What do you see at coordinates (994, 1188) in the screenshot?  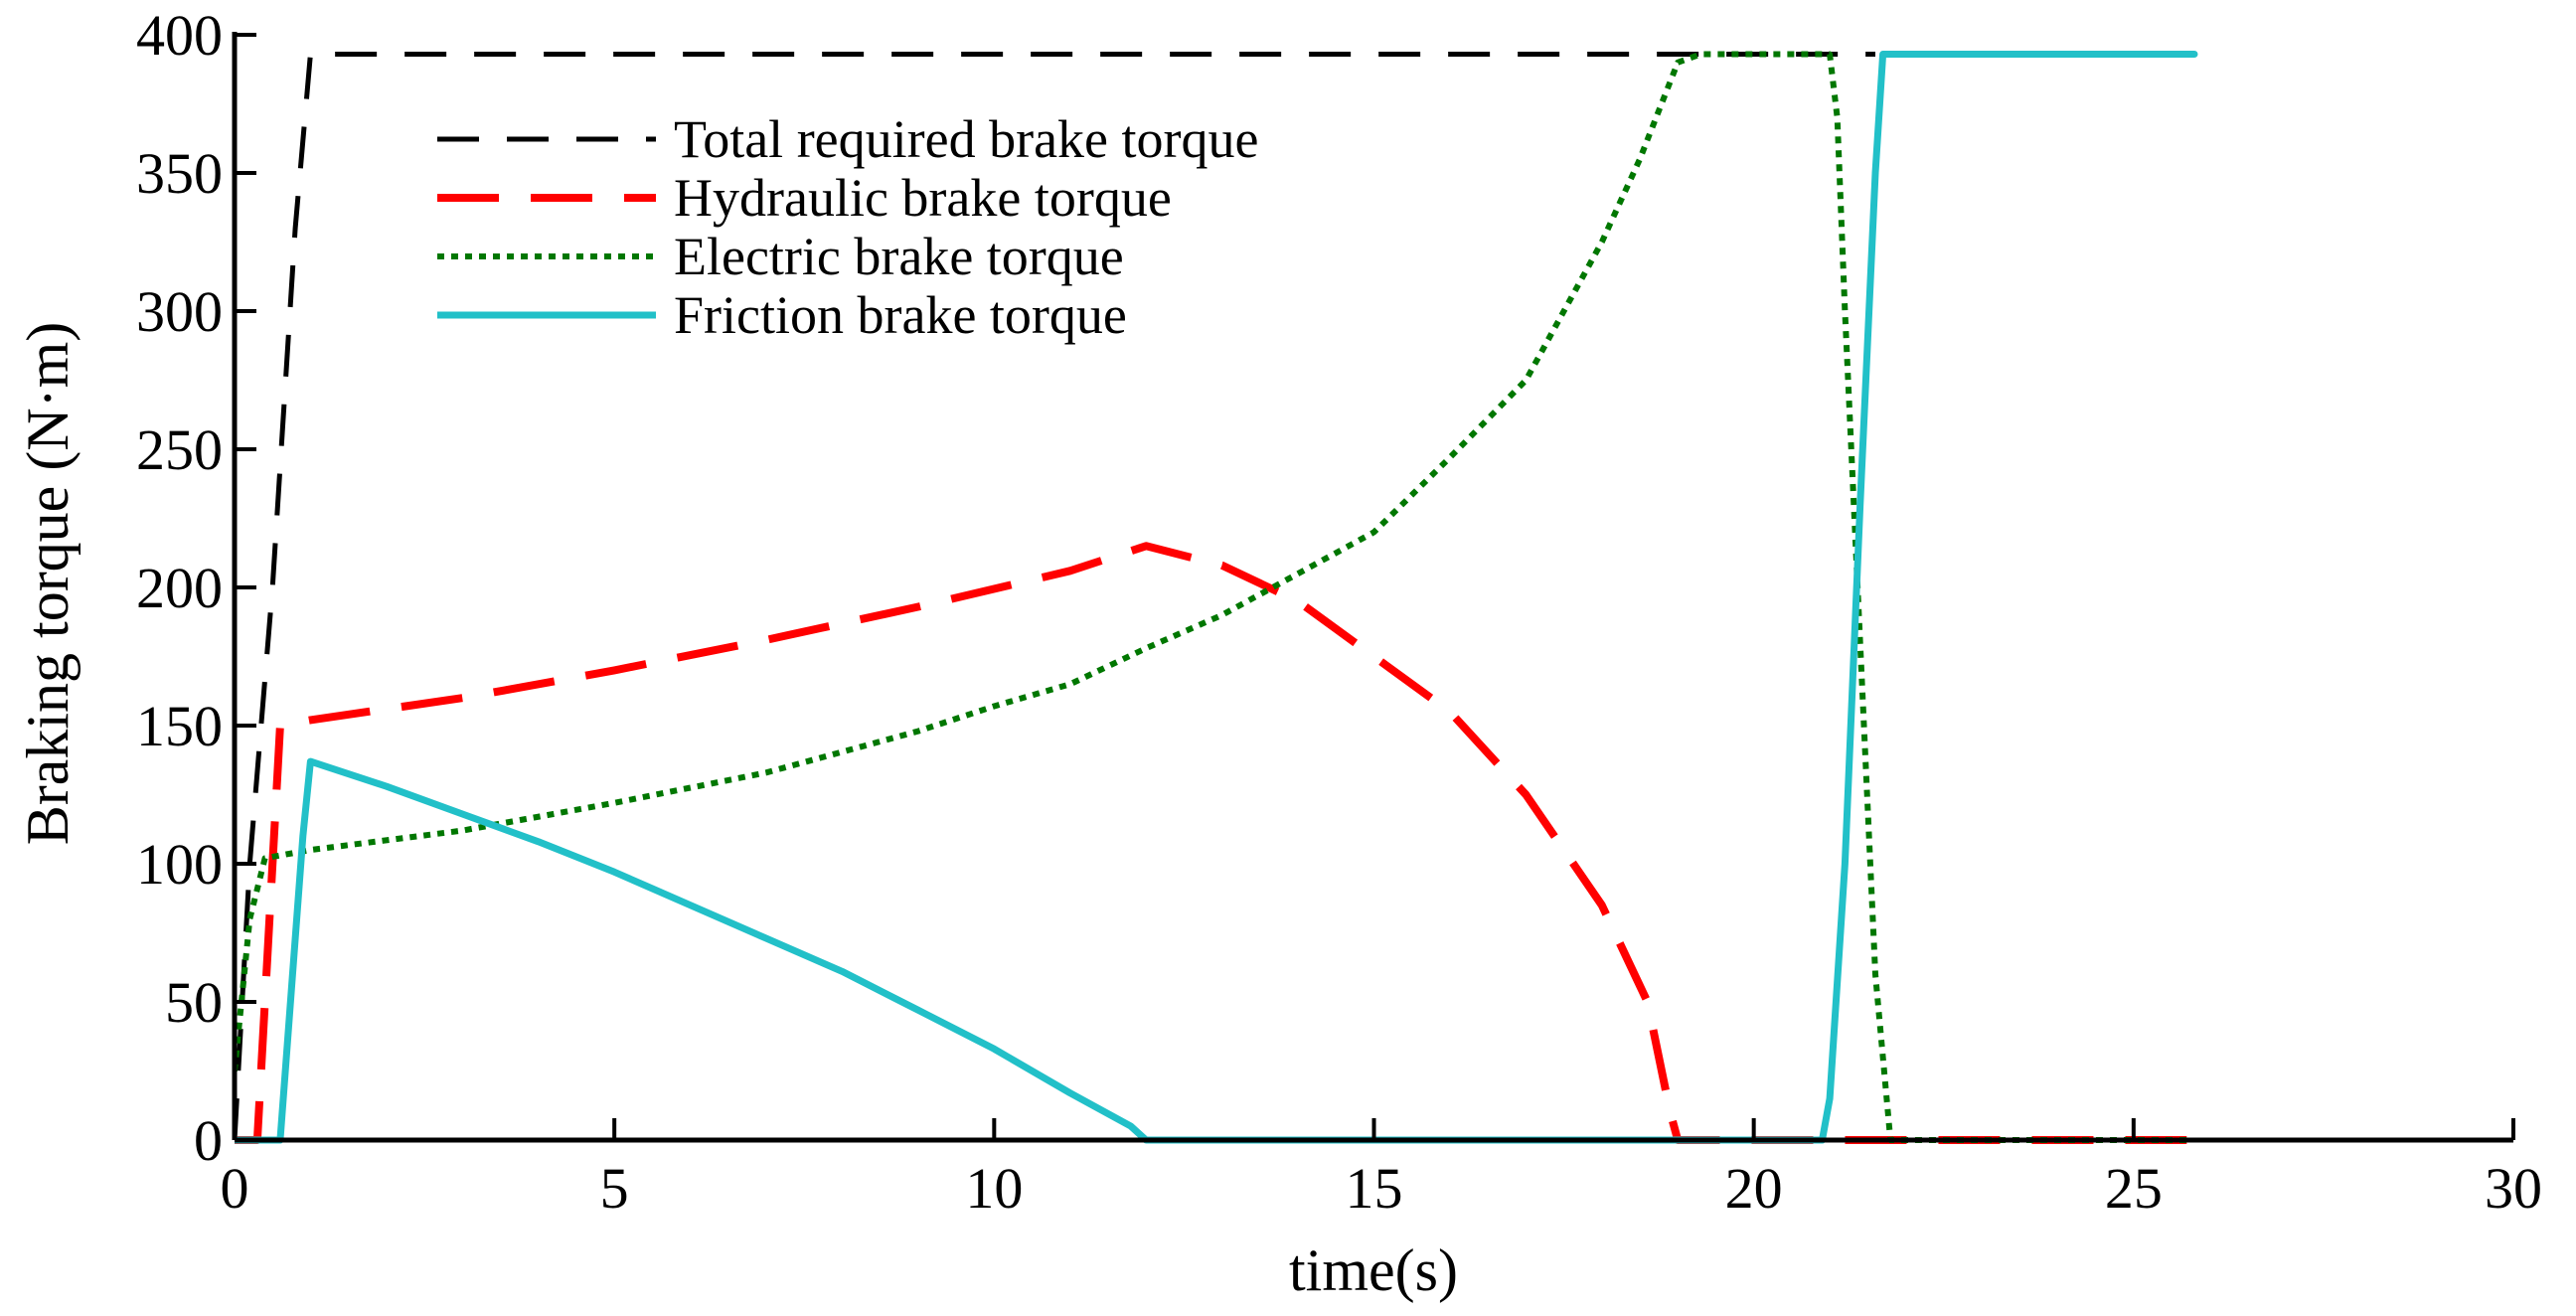 I see `x-tick-label: 10` at bounding box center [994, 1188].